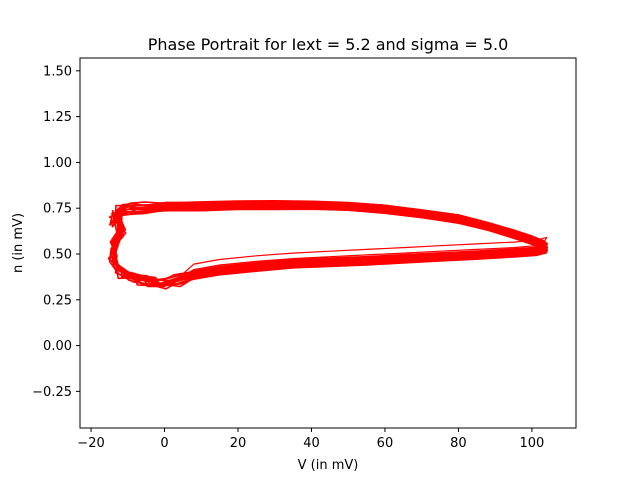  Describe the element at coordinates (90, 443) in the screenshot. I see `x-tick-label: −20` at that location.